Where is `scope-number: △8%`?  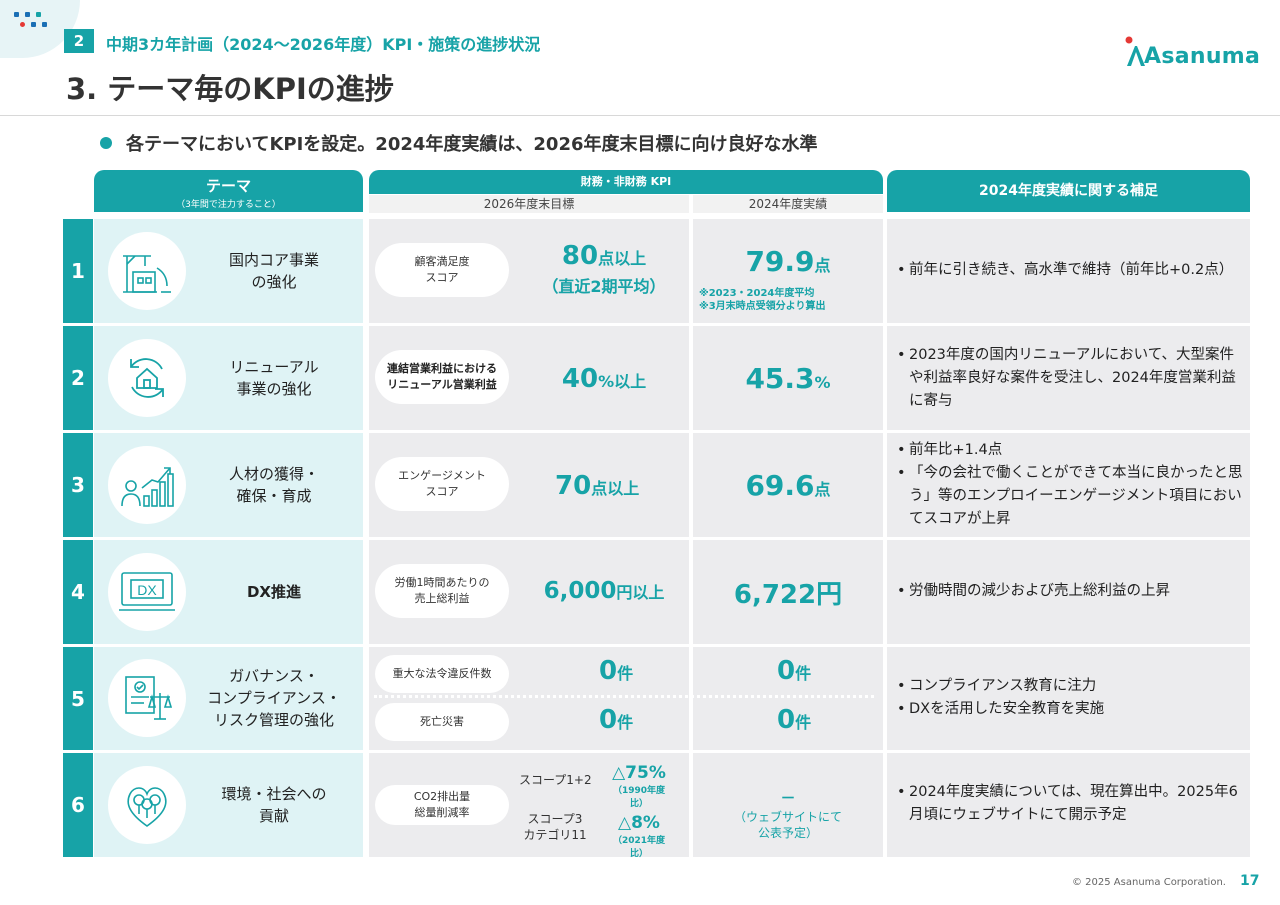 scope-number: △8% is located at coordinates (639, 823).